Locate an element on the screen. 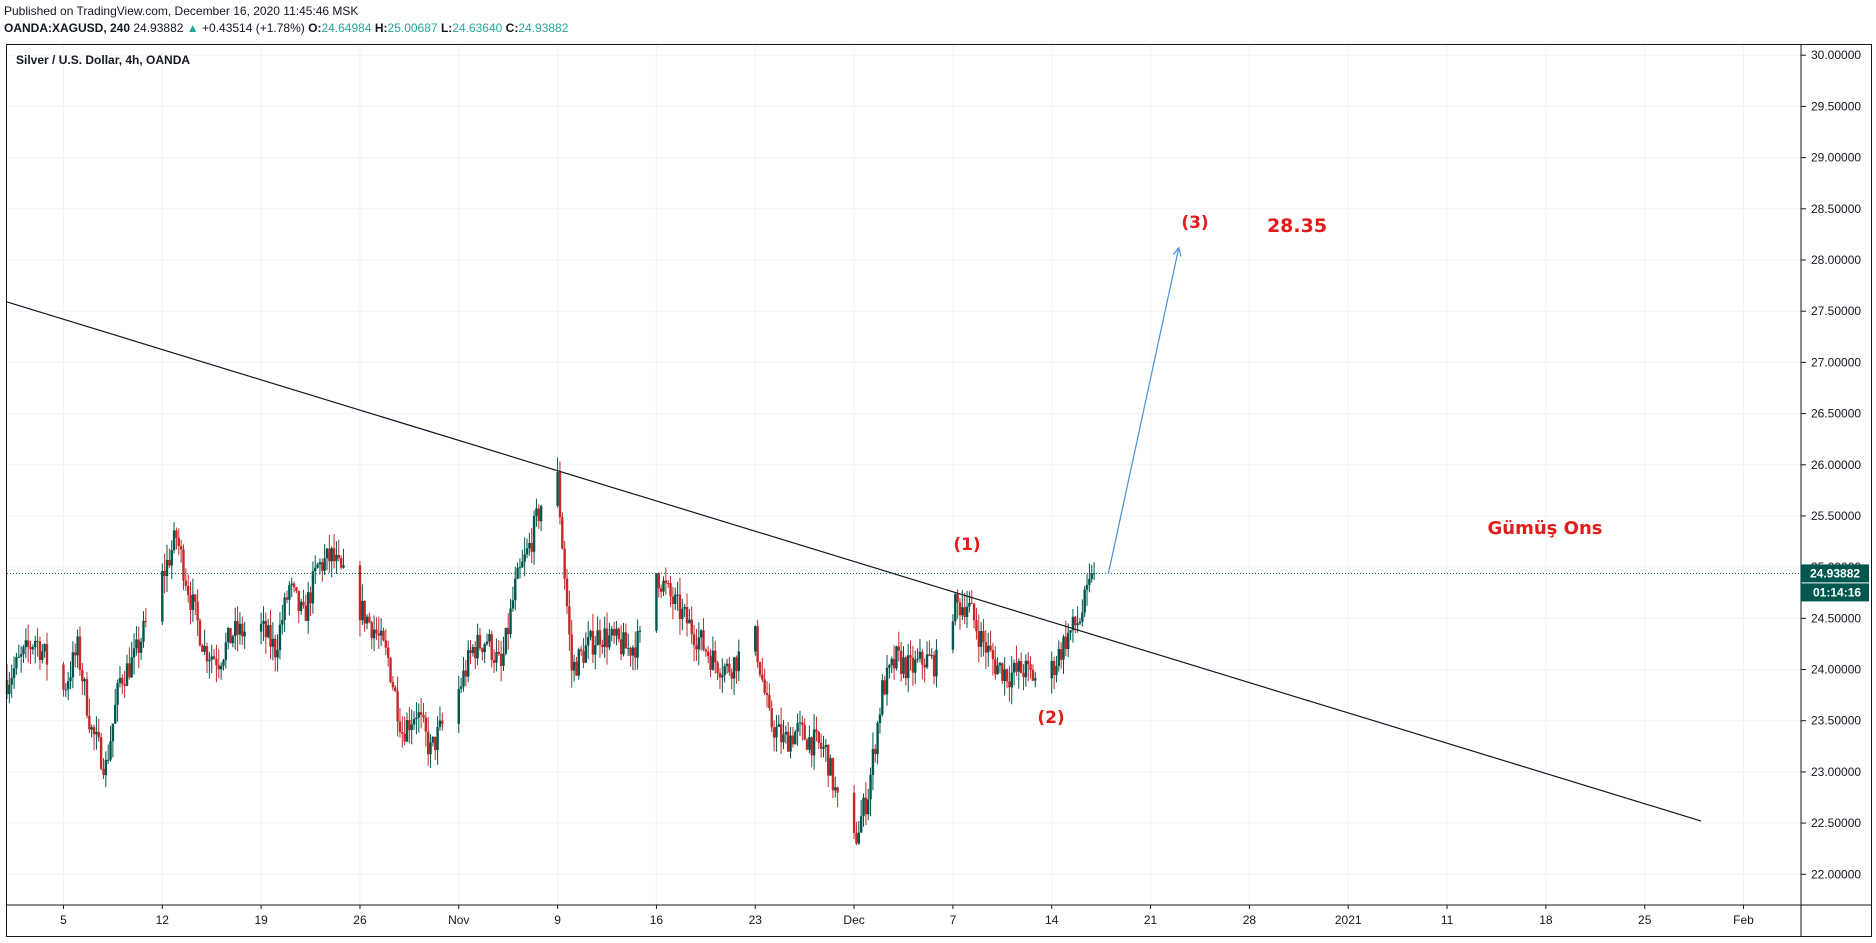 Image resolution: width=1876 pixels, height=943 pixels. y-tick-label: 28.50000 is located at coordinates (1836, 209).